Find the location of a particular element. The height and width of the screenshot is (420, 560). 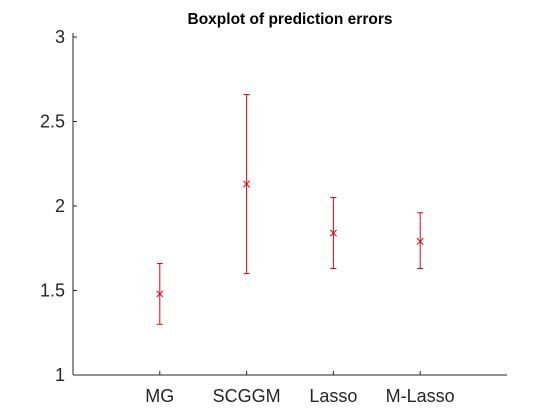

y-tick-label: 3 is located at coordinates (60, 37).